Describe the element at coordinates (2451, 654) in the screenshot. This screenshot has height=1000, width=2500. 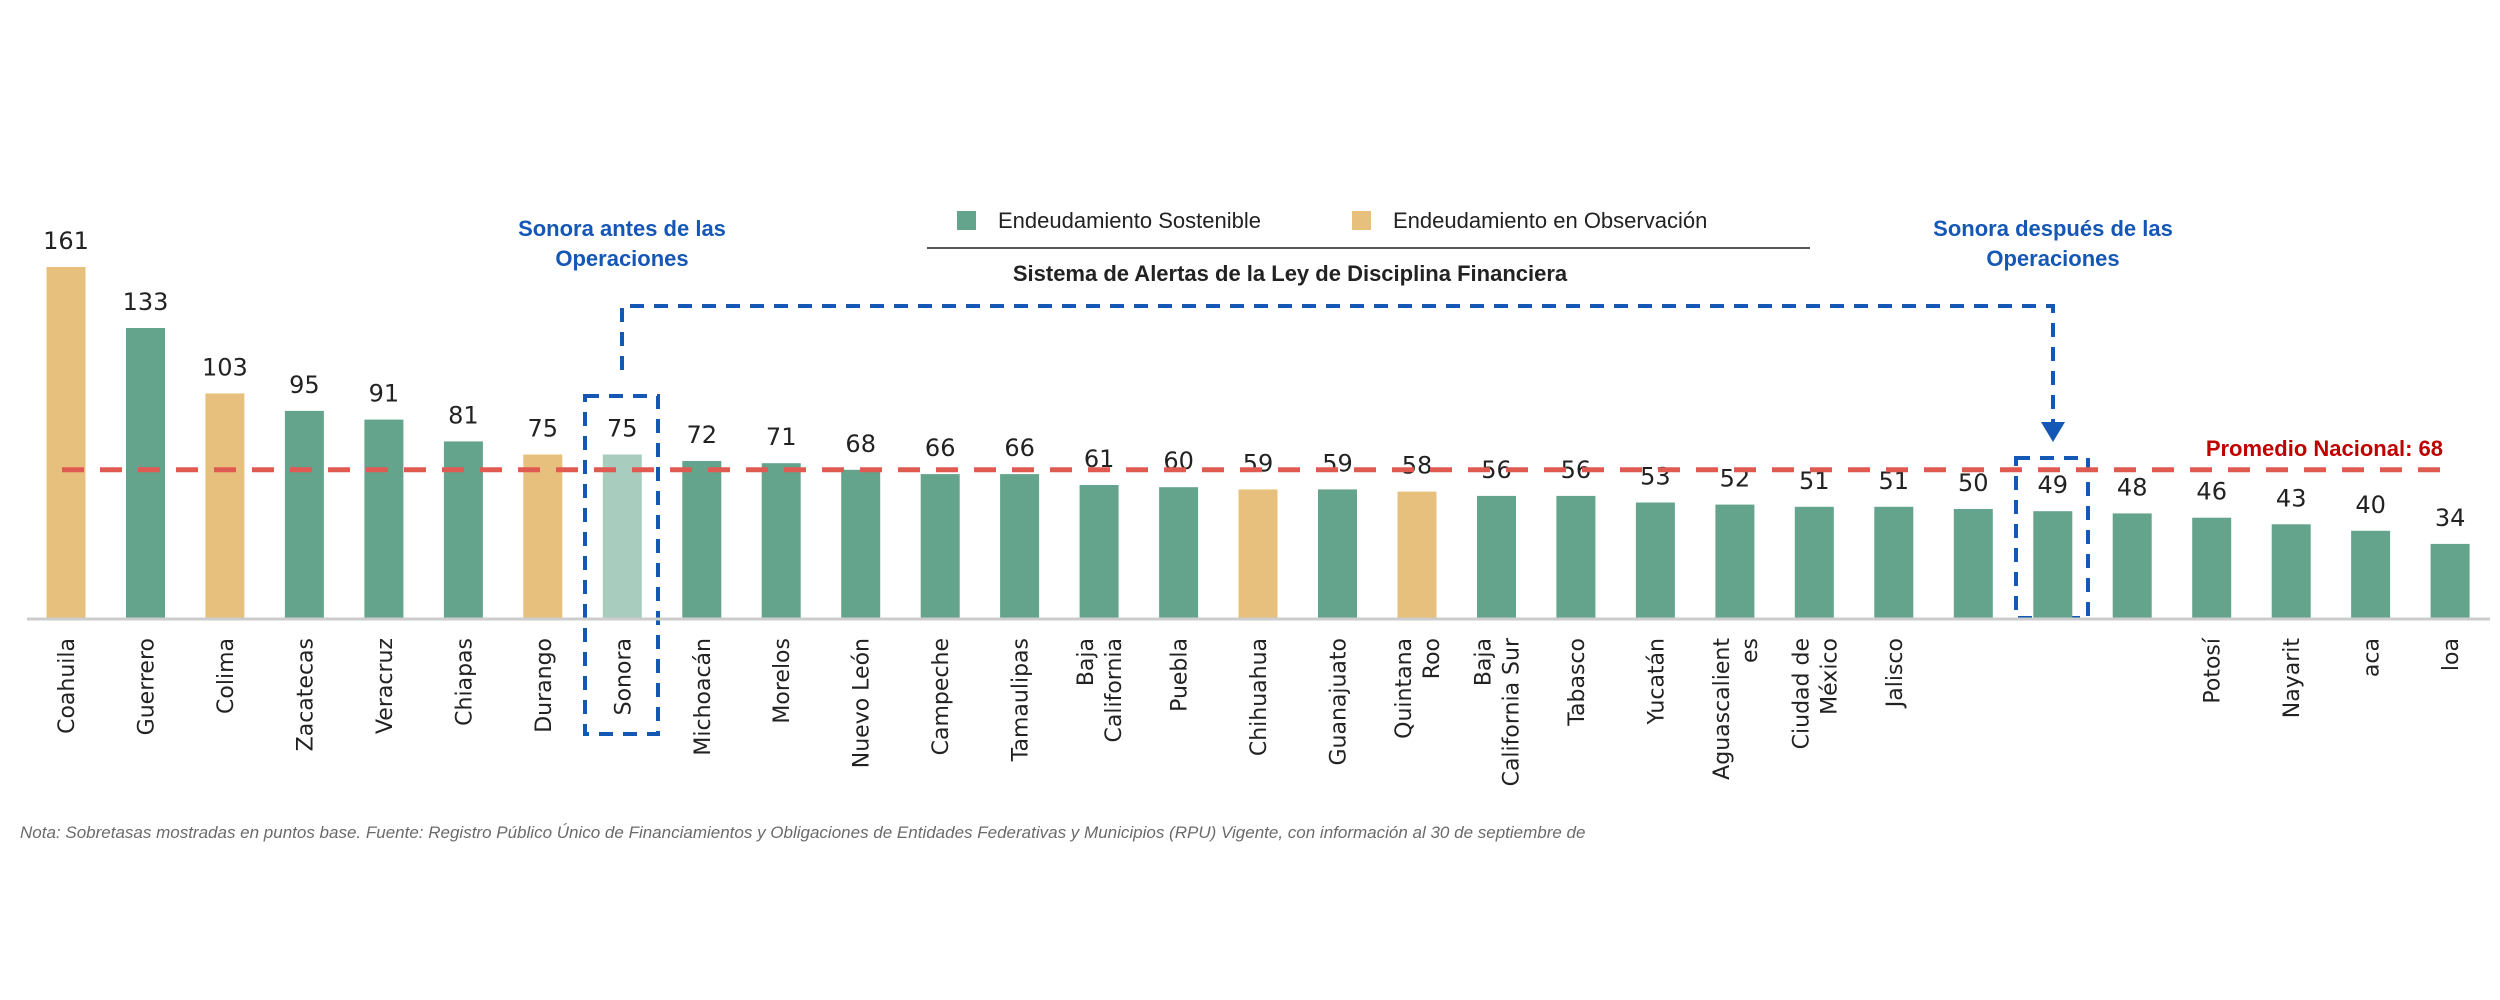
I see `category-tick-label: loa` at that location.